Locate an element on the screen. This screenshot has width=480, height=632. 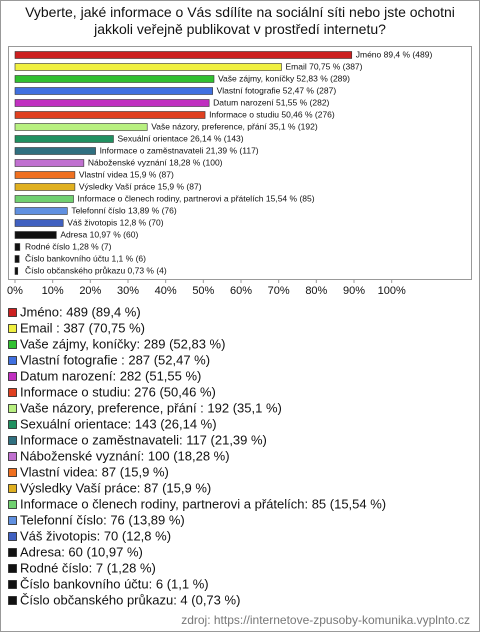
x-tick-label: 70% is located at coordinates (279, 291).